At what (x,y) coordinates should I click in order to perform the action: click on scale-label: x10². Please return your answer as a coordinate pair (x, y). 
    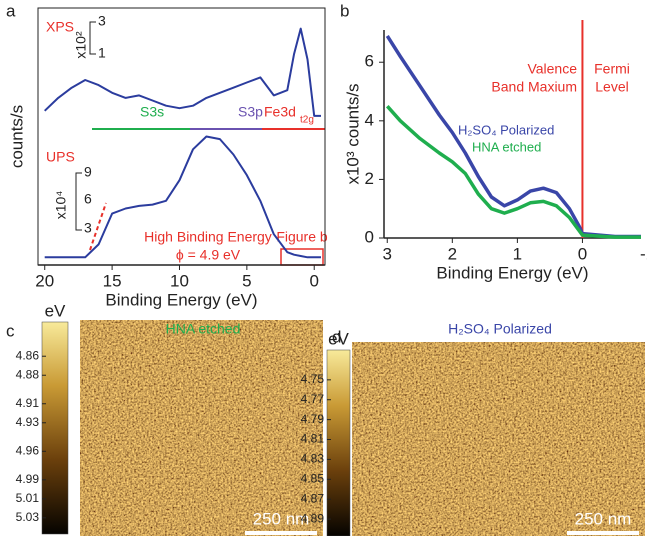
    Looking at the image, I should click on (81, 45).